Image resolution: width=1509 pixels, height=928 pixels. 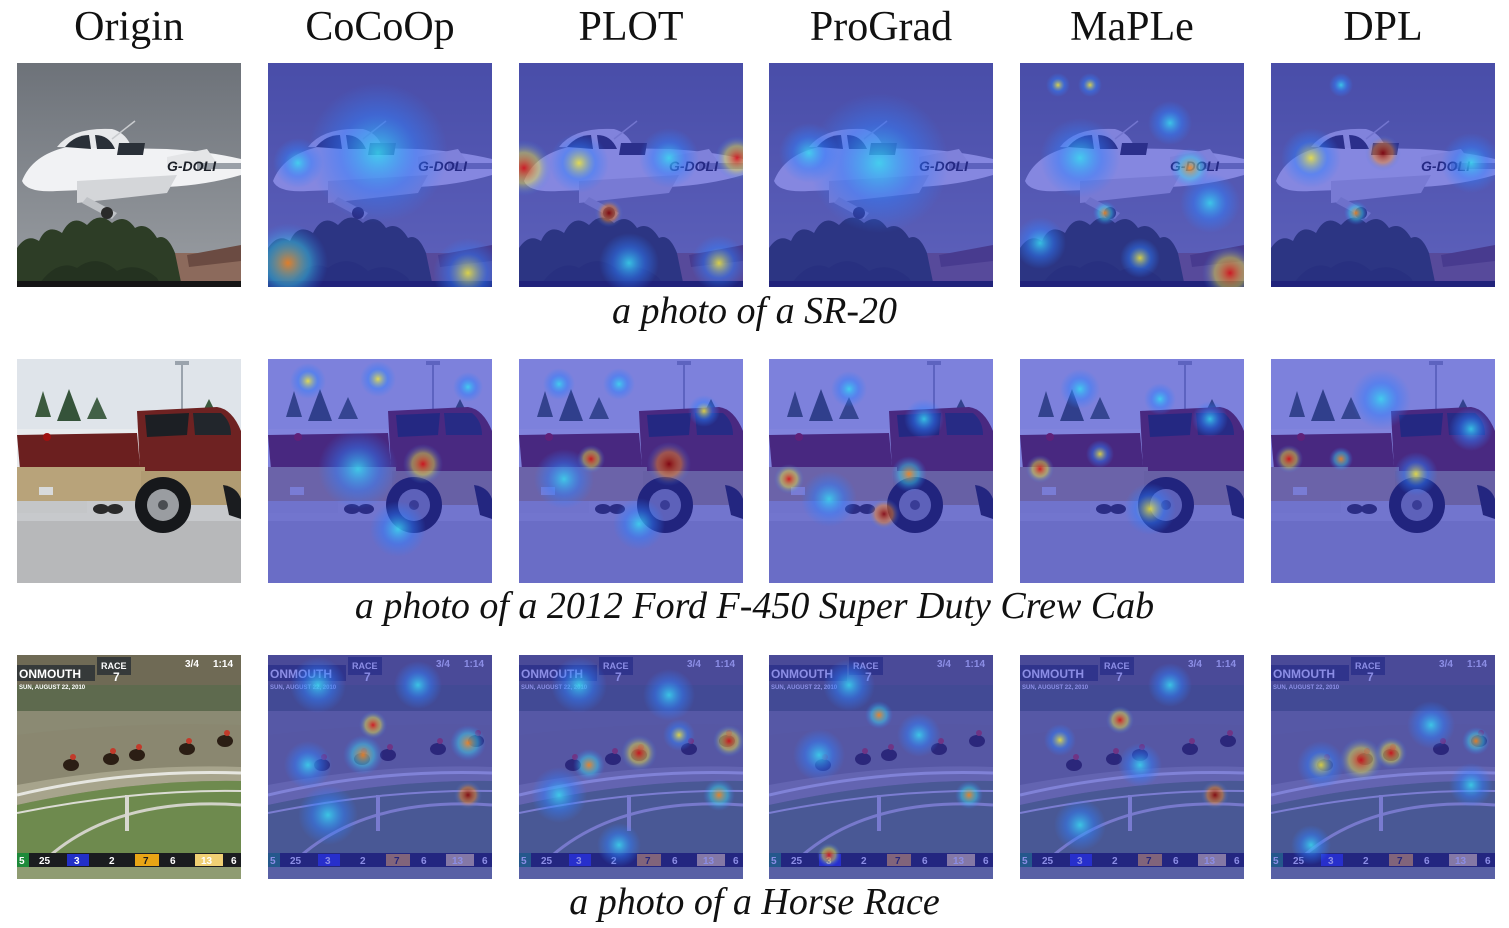 I want to click on heatmap-cocoop-truck, so click(x=380, y=471).